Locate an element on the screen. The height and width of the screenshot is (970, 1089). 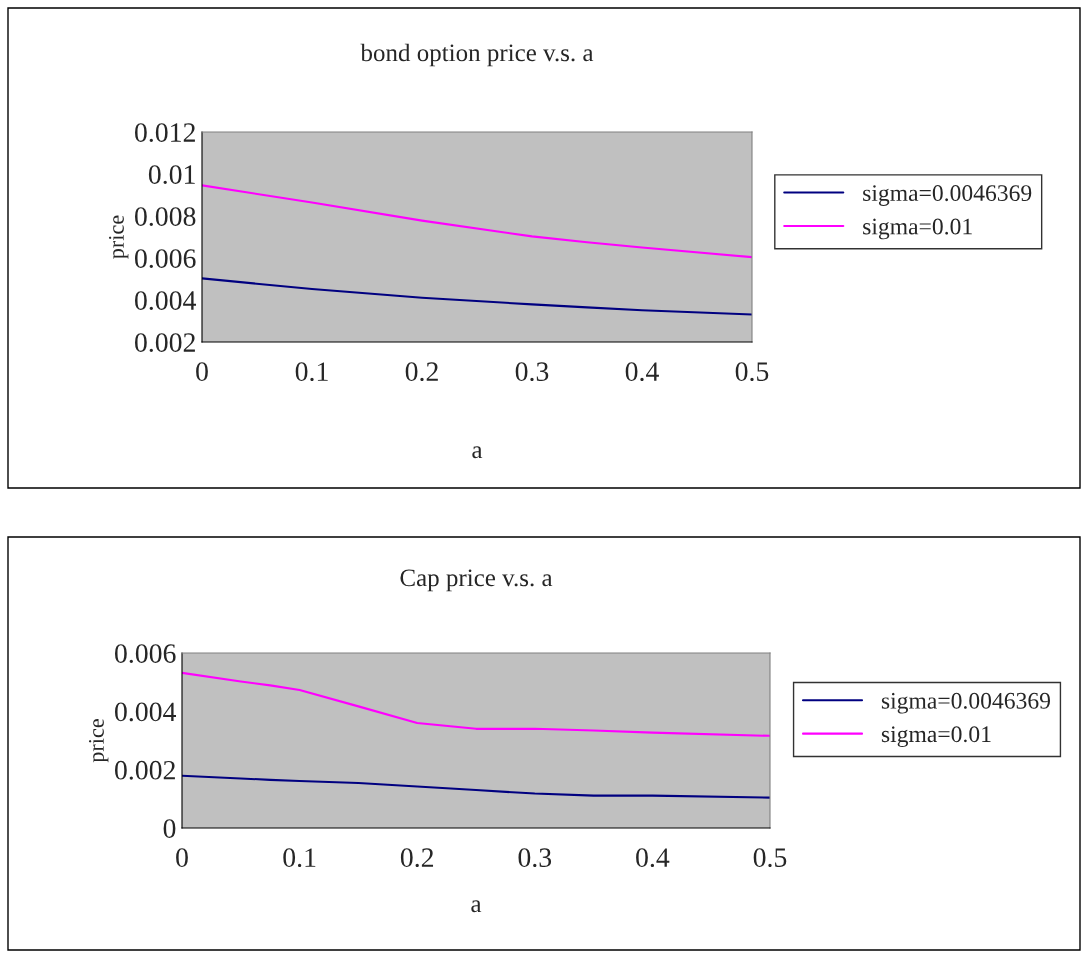
y-tick-label: 0.012 is located at coordinates (165, 133).